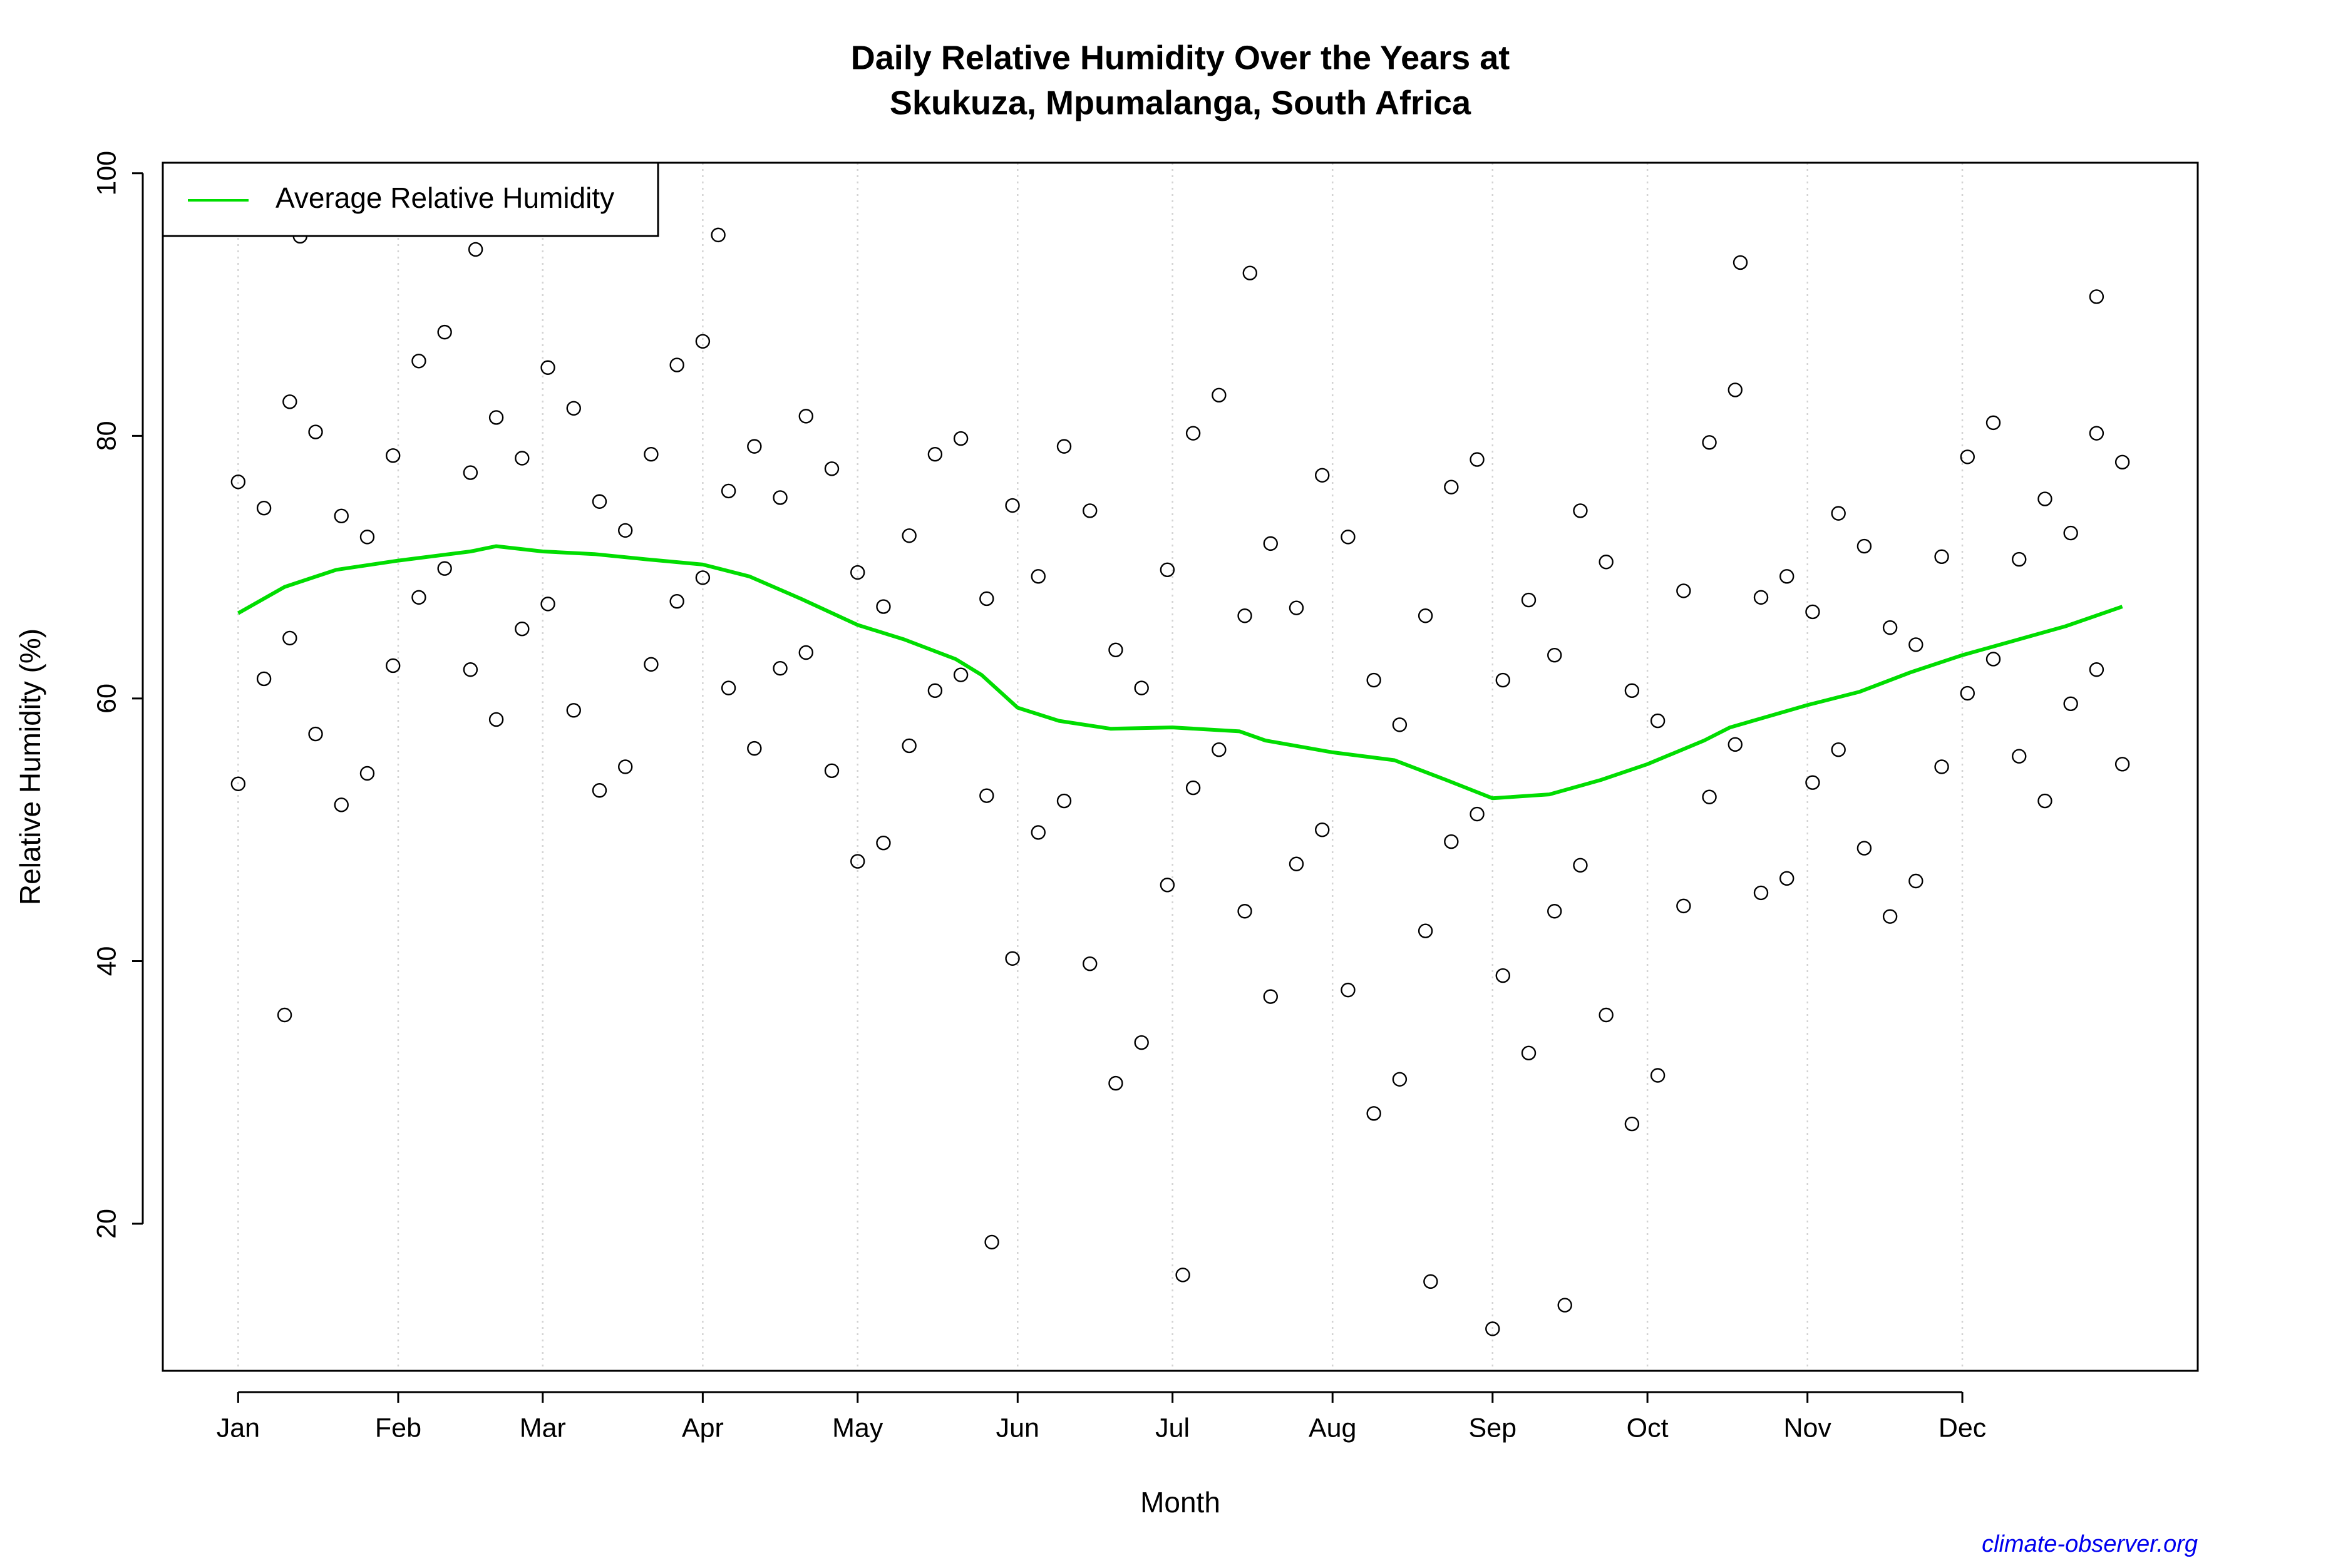 The height and width of the screenshot is (1568, 2348). I want to click on x-tick-label: Apr, so click(703, 1428).